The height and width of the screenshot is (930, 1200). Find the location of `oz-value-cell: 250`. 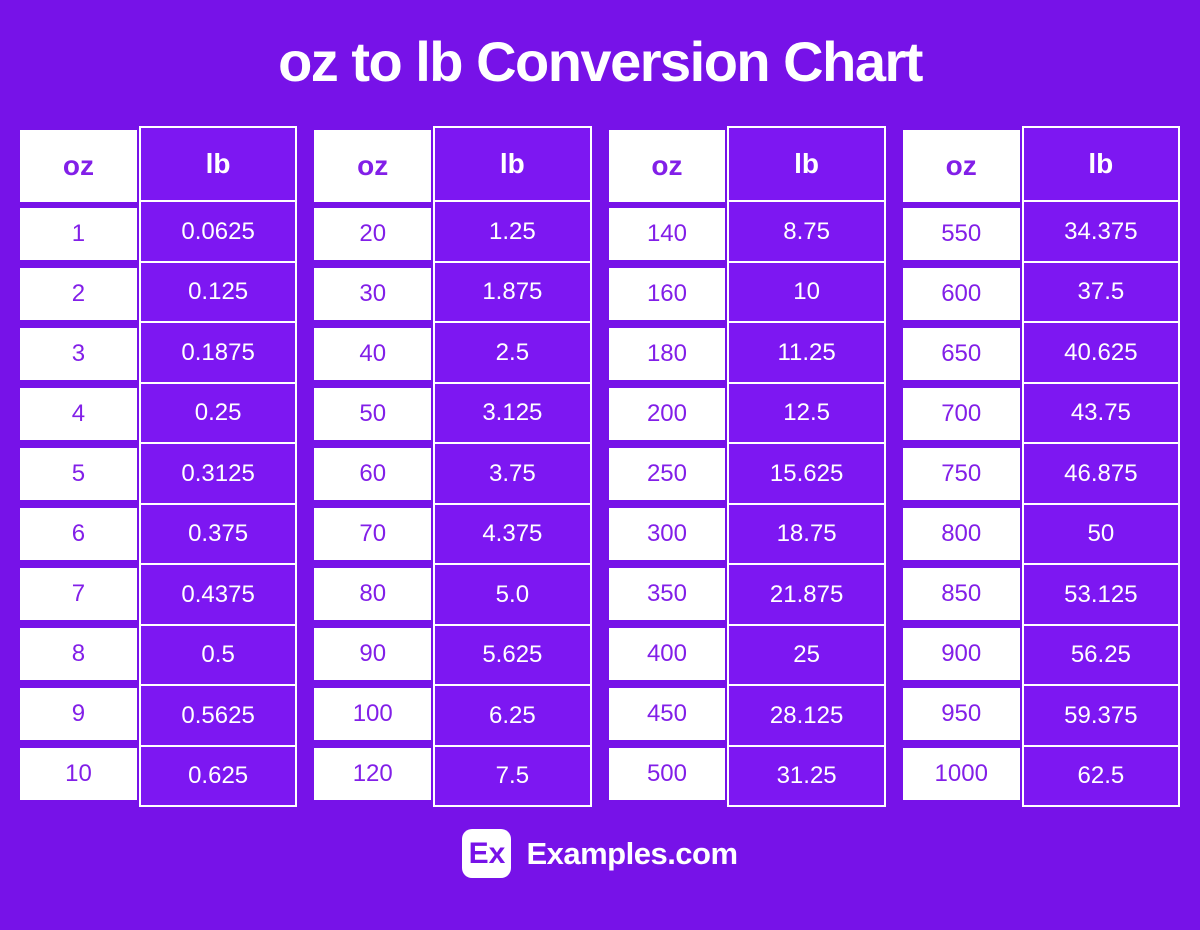

oz-value-cell: 250 is located at coordinates (667, 474).